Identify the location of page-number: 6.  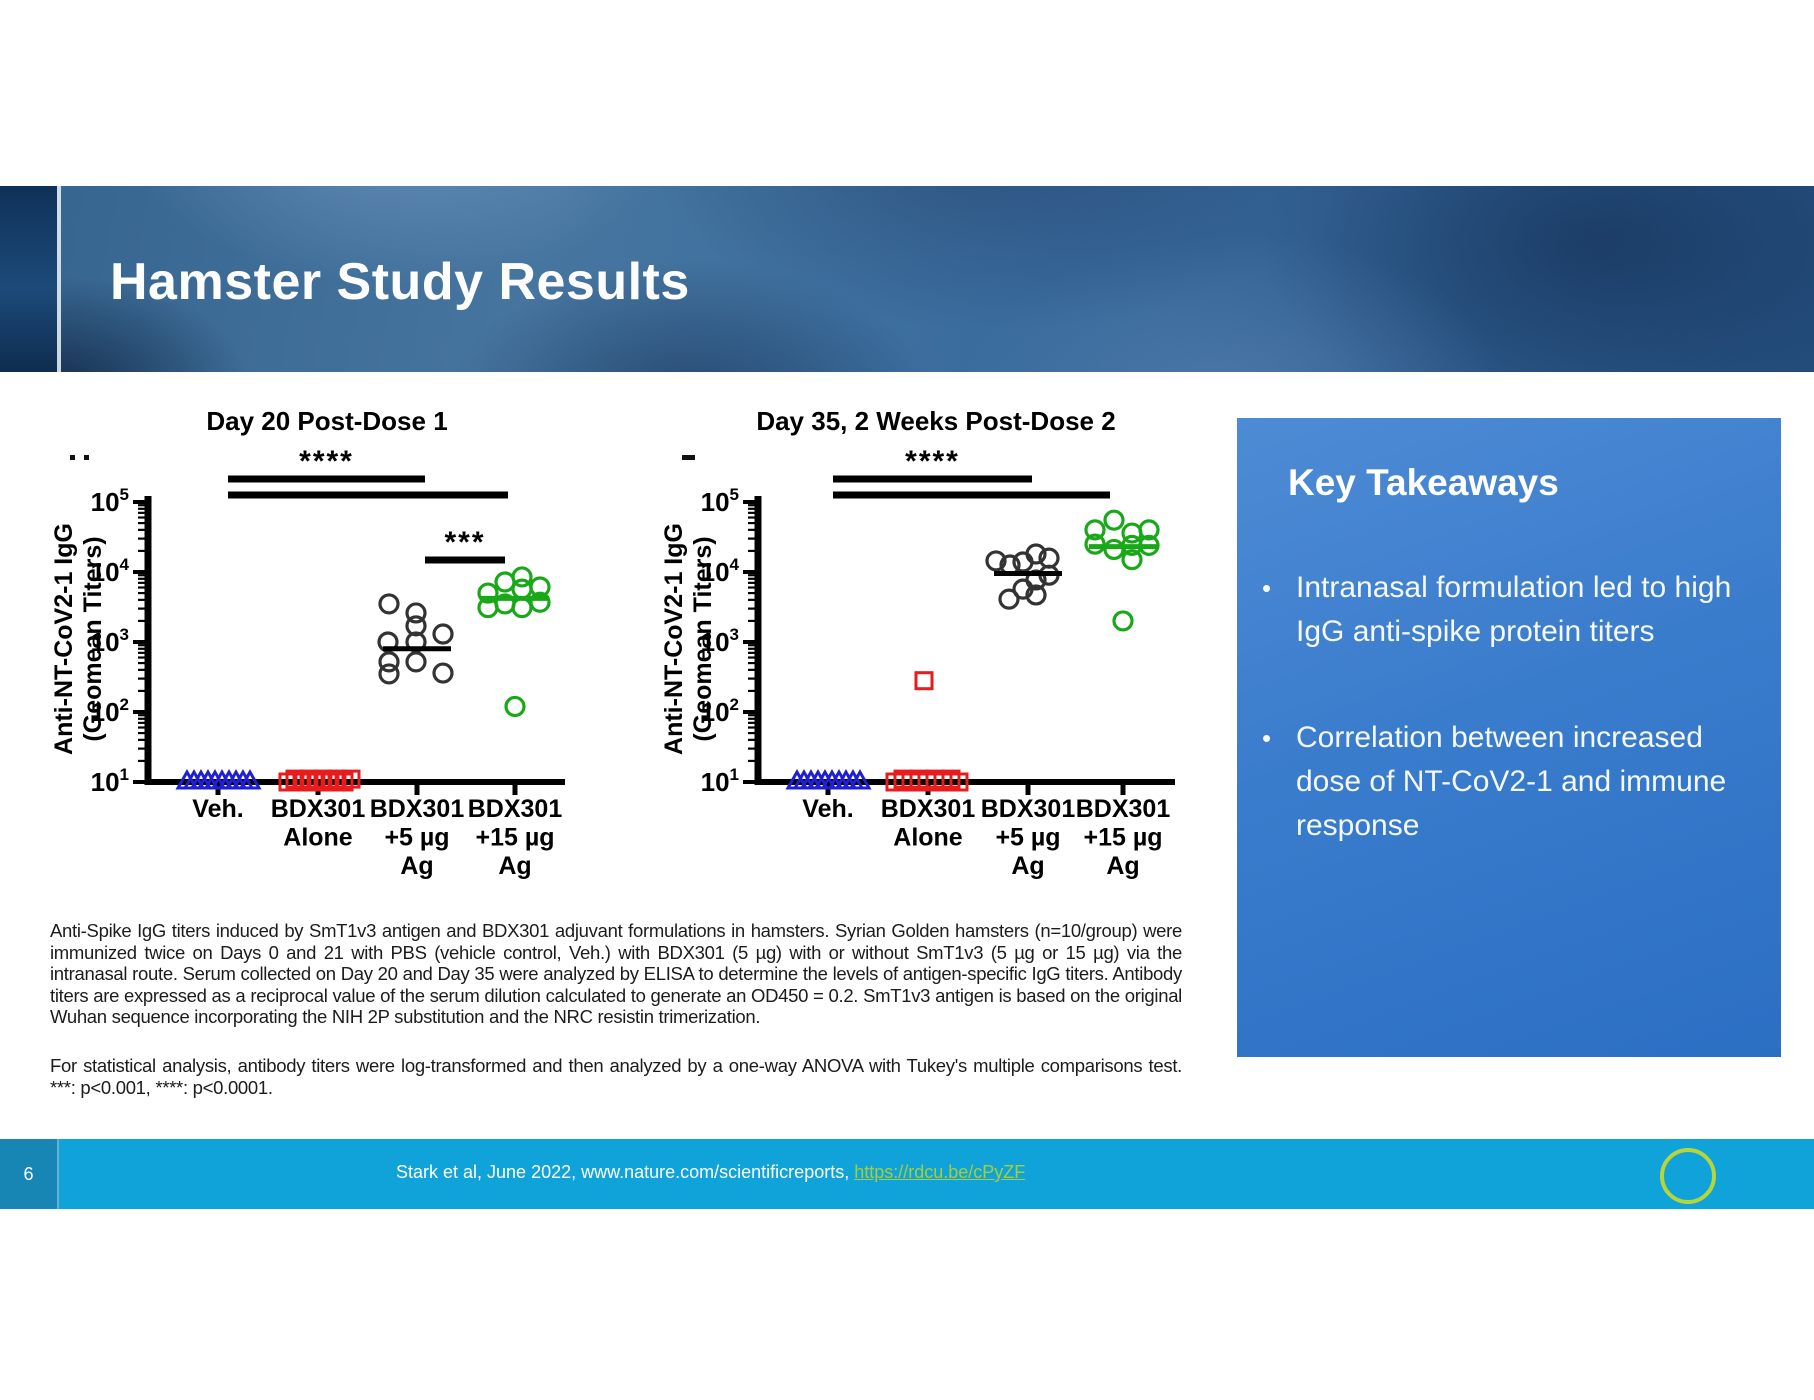
(28, 1173).